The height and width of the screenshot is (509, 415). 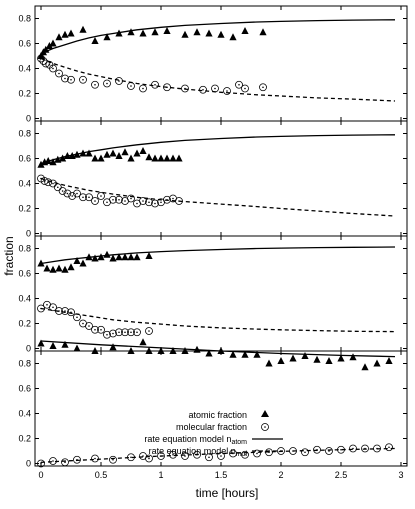 What do you see at coordinates (280, 475) in the screenshot?
I see `x-tick-label: 2` at bounding box center [280, 475].